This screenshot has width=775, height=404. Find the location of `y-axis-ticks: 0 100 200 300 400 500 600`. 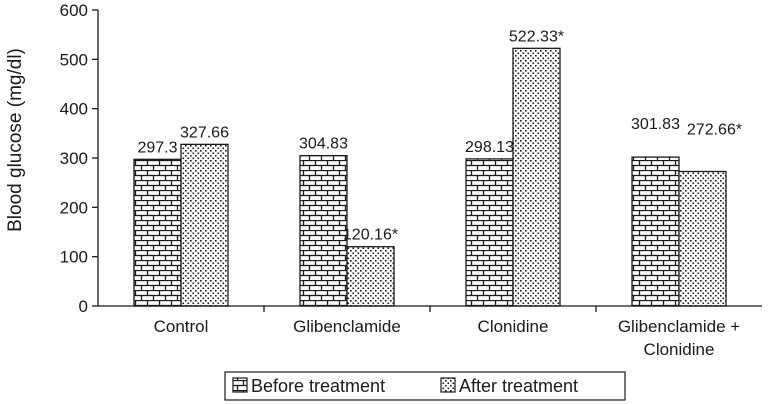

y-axis-ticks: 0 100 200 300 400 500 600 is located at coordinates (79, 158).